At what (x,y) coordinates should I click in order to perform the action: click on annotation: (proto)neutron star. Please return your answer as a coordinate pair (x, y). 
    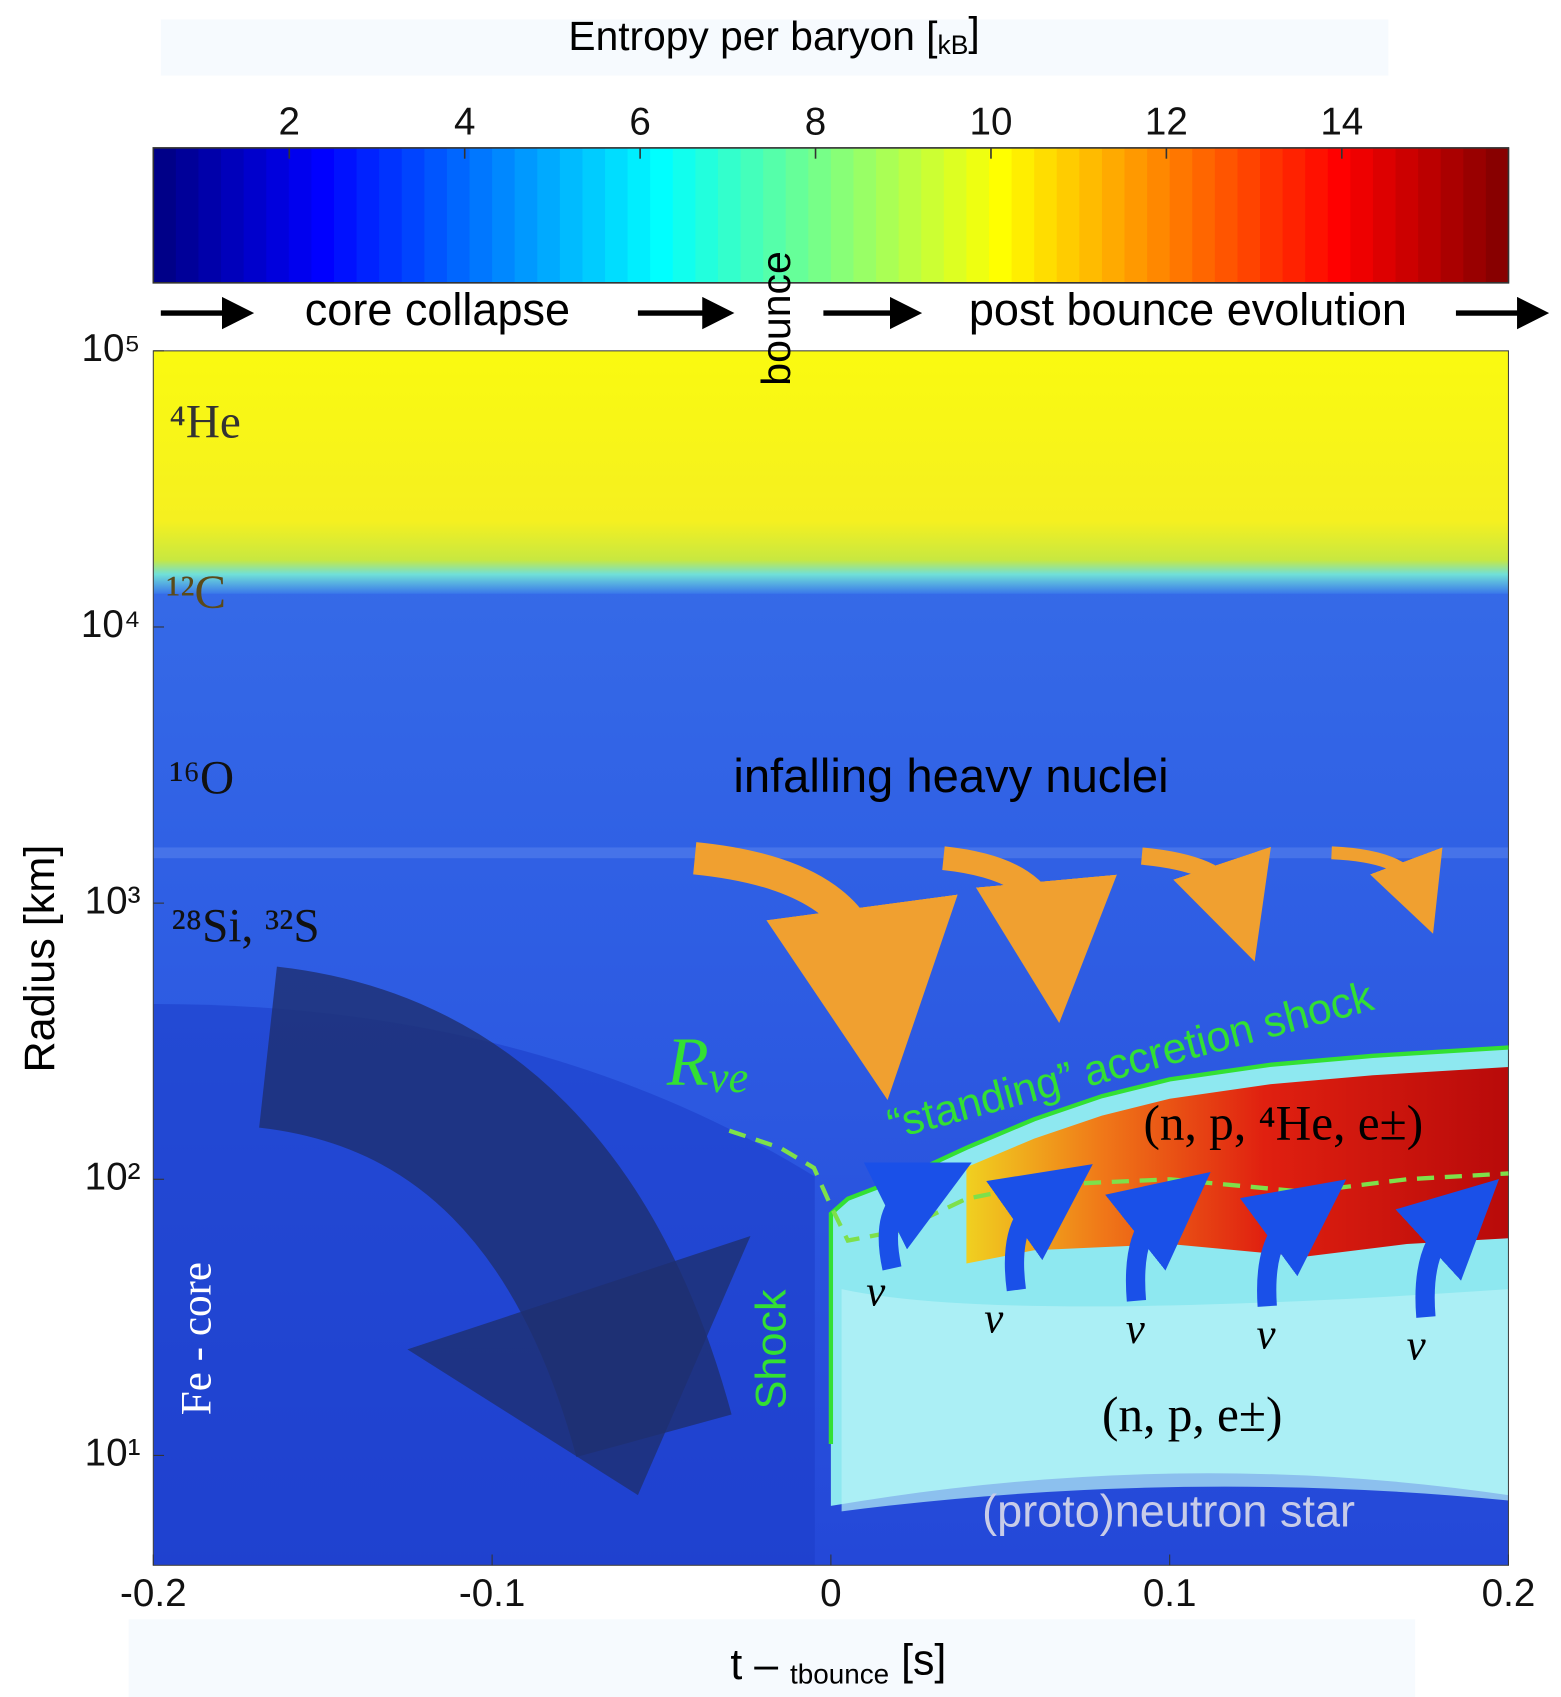
    Looking at the image, I should click on (1168, 1510).